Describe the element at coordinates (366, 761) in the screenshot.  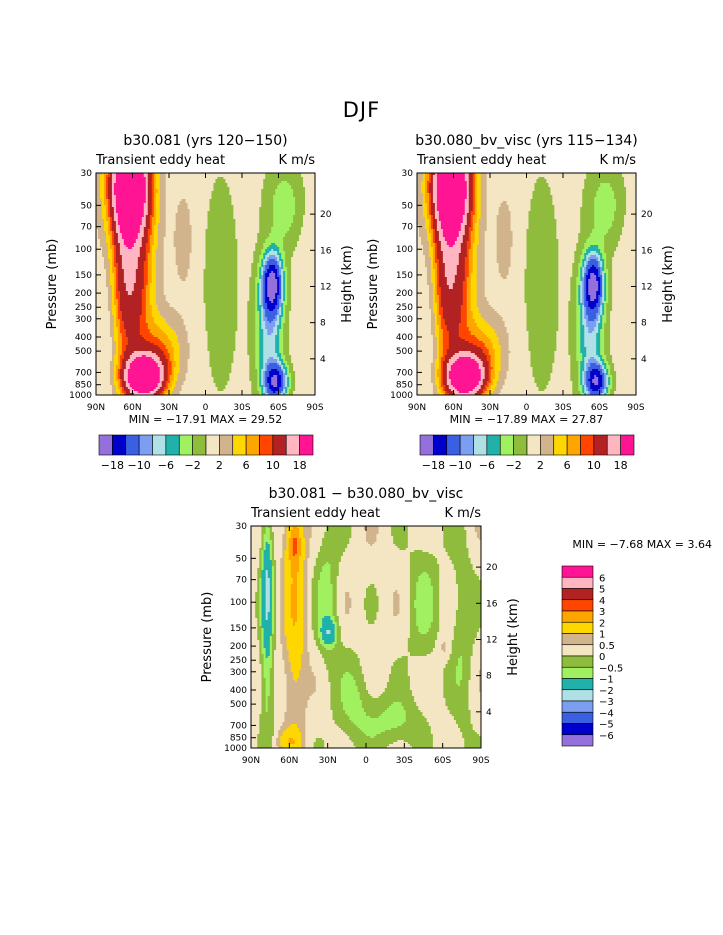
I see `panel-3-x-tick-label: 0` at that location.